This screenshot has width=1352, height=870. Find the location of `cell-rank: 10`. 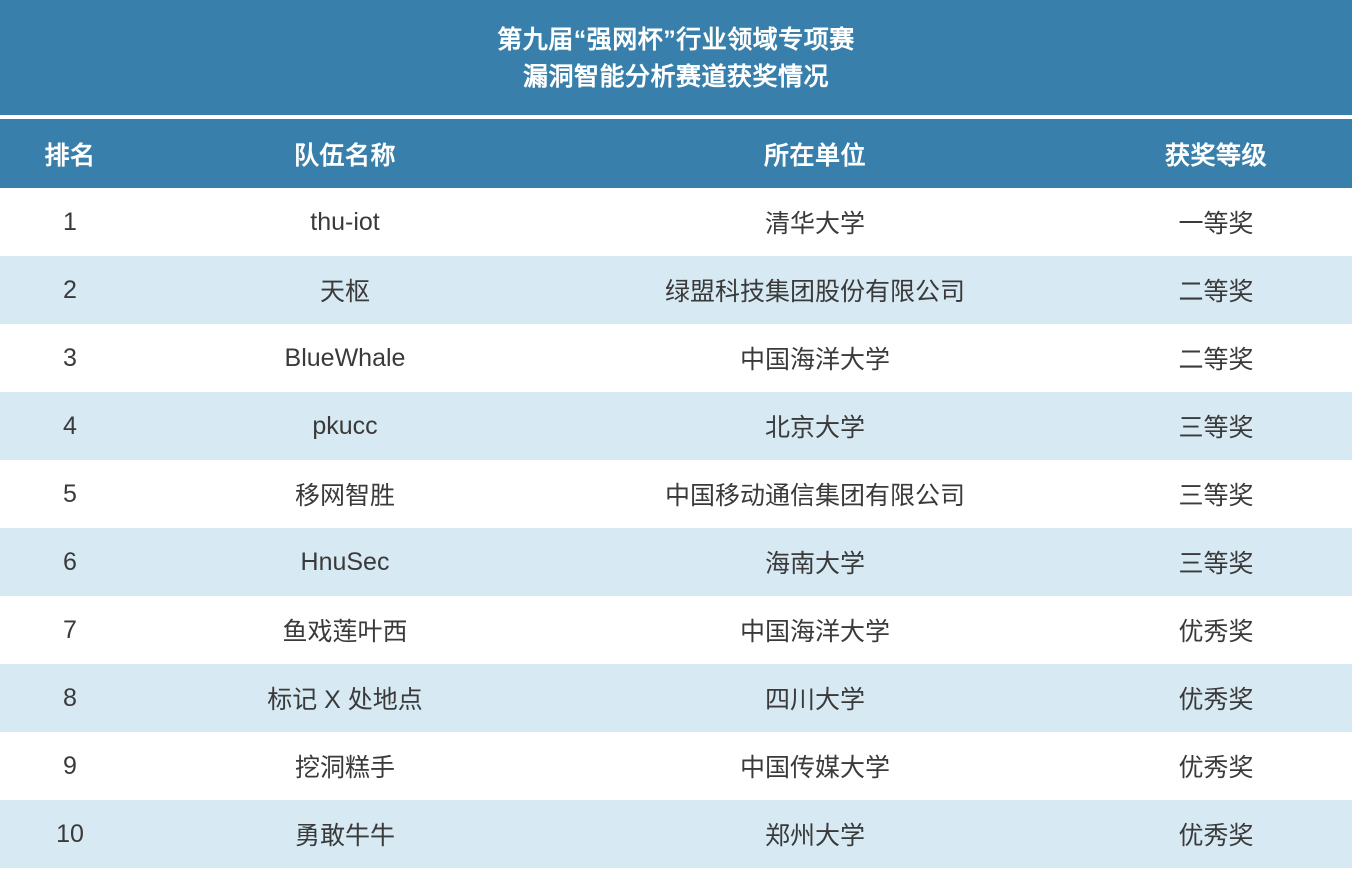

cell-rank: 10 is located at coordinates (70, 833).